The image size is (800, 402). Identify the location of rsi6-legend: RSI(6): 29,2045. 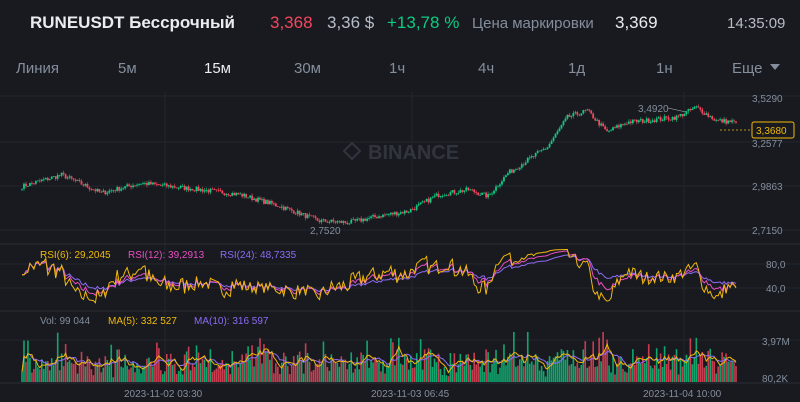
(75, 255).